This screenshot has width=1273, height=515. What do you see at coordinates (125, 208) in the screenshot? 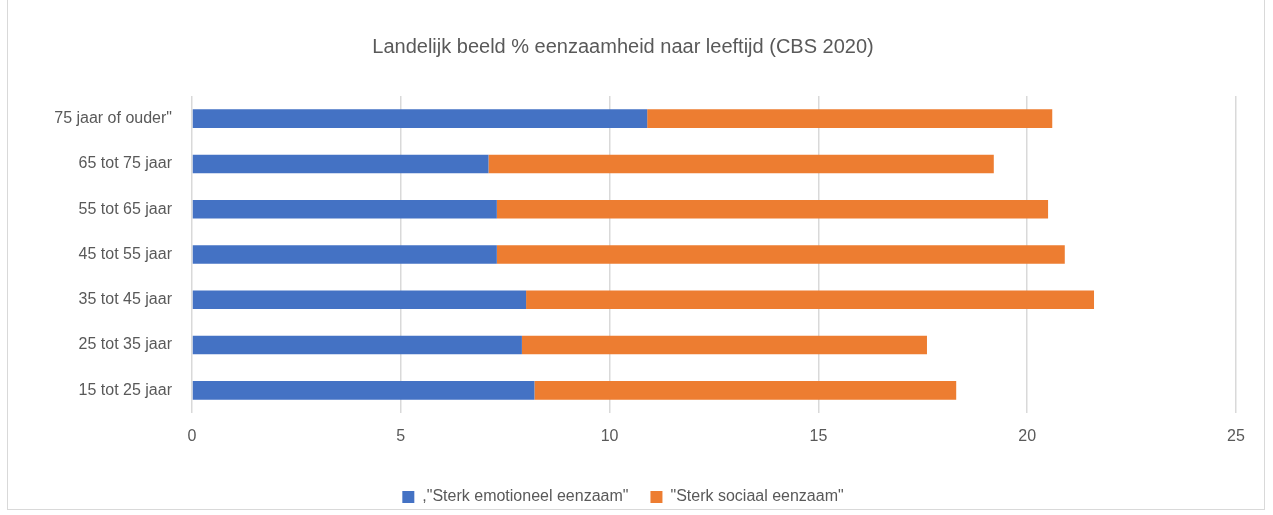
I see `y-tick-label: 55 tot 65 jaar` at bounding box center [125, 208].